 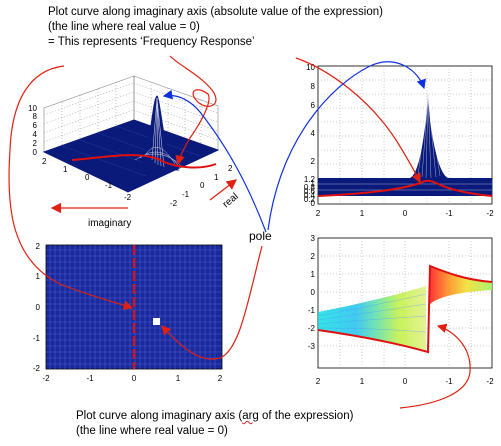 I want to click on magnitude-yticks: 0 0.2 0.4 0.6 0.8 1 1.2 2 4 6 8 10, so click(x=310, y=135).